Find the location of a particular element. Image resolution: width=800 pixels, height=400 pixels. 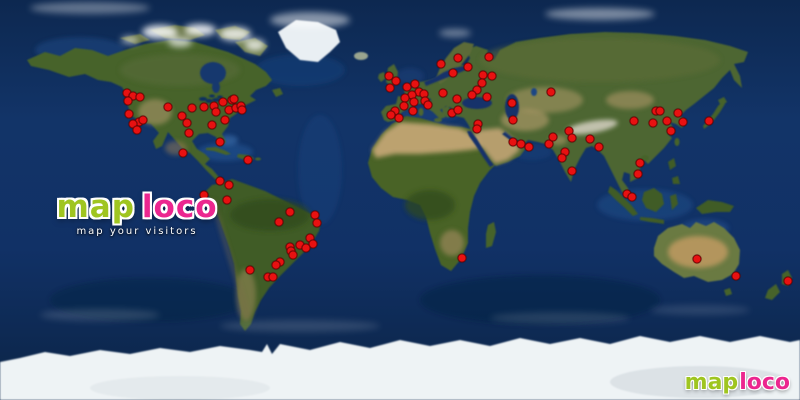

logo-tagline: map your visitors is located at coordinates (137, 231).